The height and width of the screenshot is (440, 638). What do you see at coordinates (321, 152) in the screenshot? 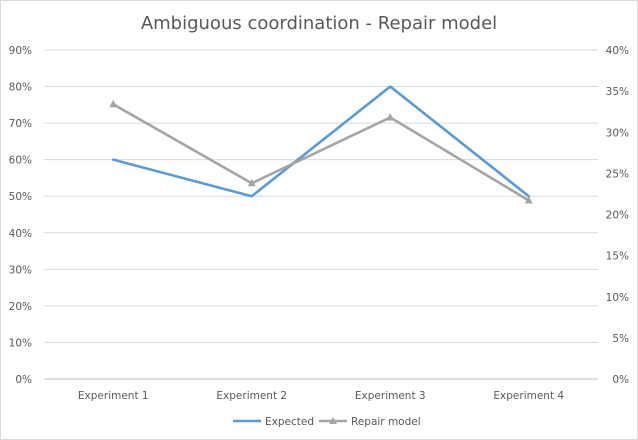
I see `series-line-repair-model` at bounding box center [321, 152].